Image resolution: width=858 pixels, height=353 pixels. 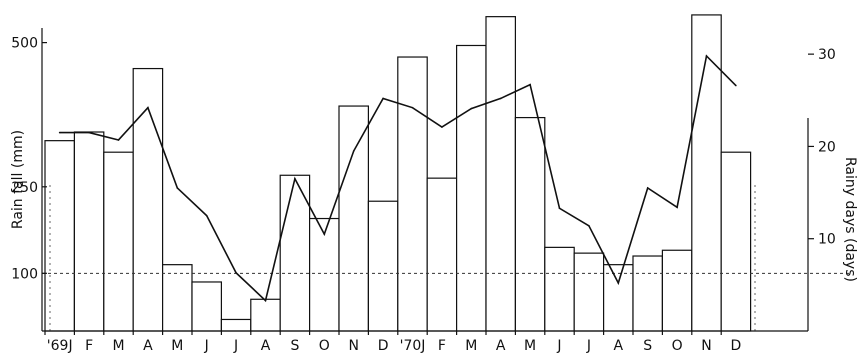 I want to click on right-tick-label-10: 10, so click(x=827, y=240).